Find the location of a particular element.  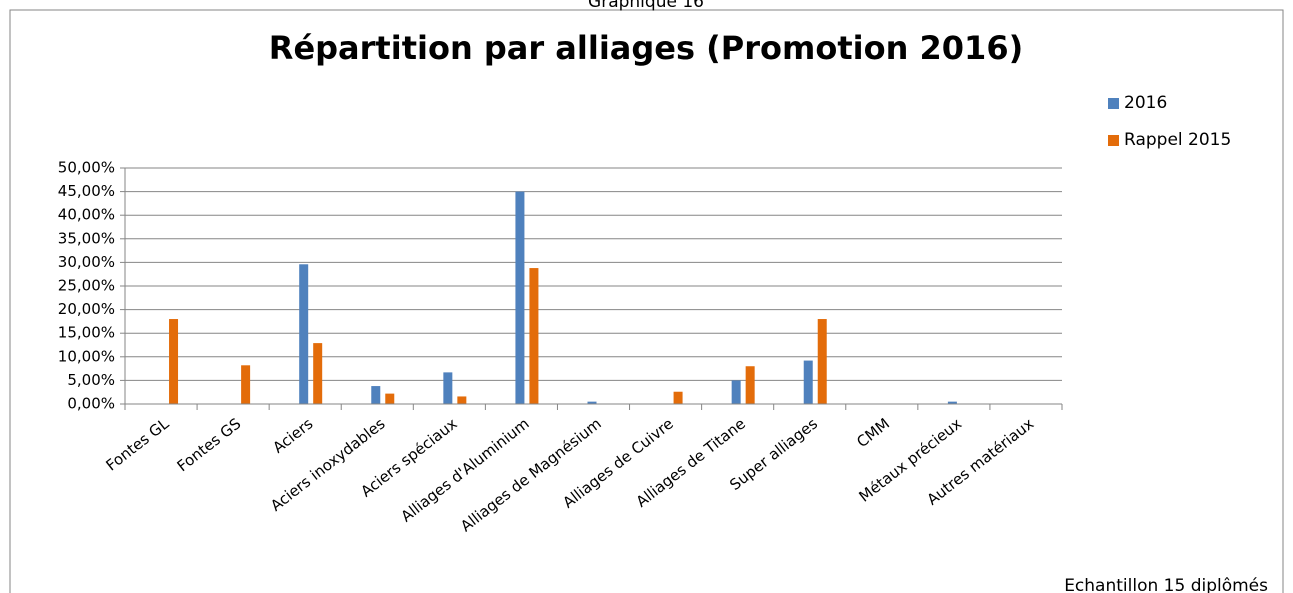

y-tick-label: 30,00% is located at coordinates (86, 262).